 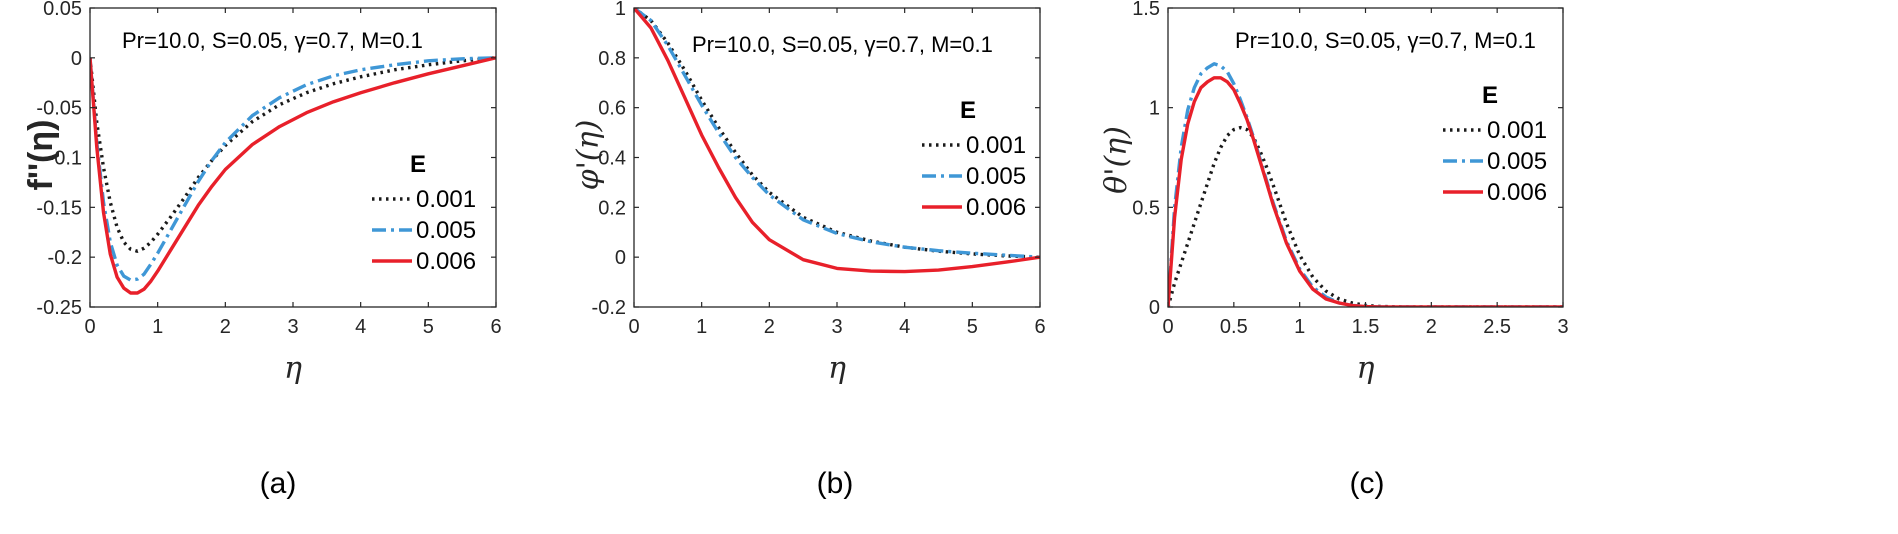 What do you see at coordinates (588, 155) in the screenshot?
I see `y-axis-label: φ'(η)` at bounding box center [588, 155].